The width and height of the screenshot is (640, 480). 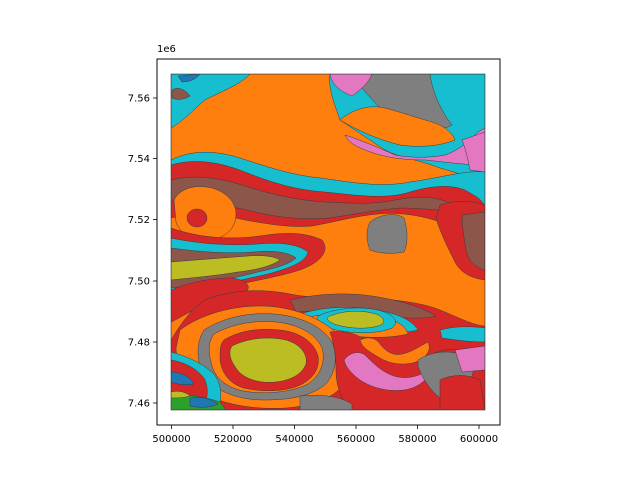 What do you see at coordinates (355, 320) in the screenshot?
I see `unit-olive-east` at bounding box center [355, 320].